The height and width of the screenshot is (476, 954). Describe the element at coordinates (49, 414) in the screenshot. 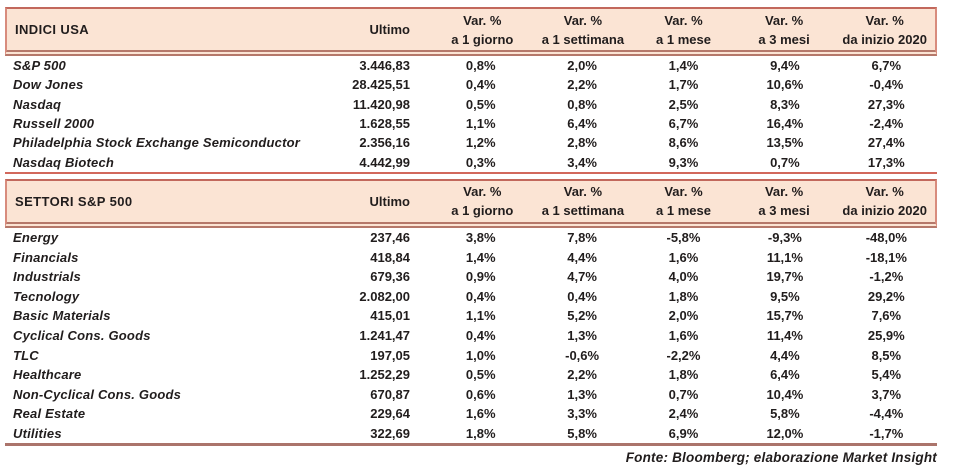

I see `row-label: Real Estate` at that location.